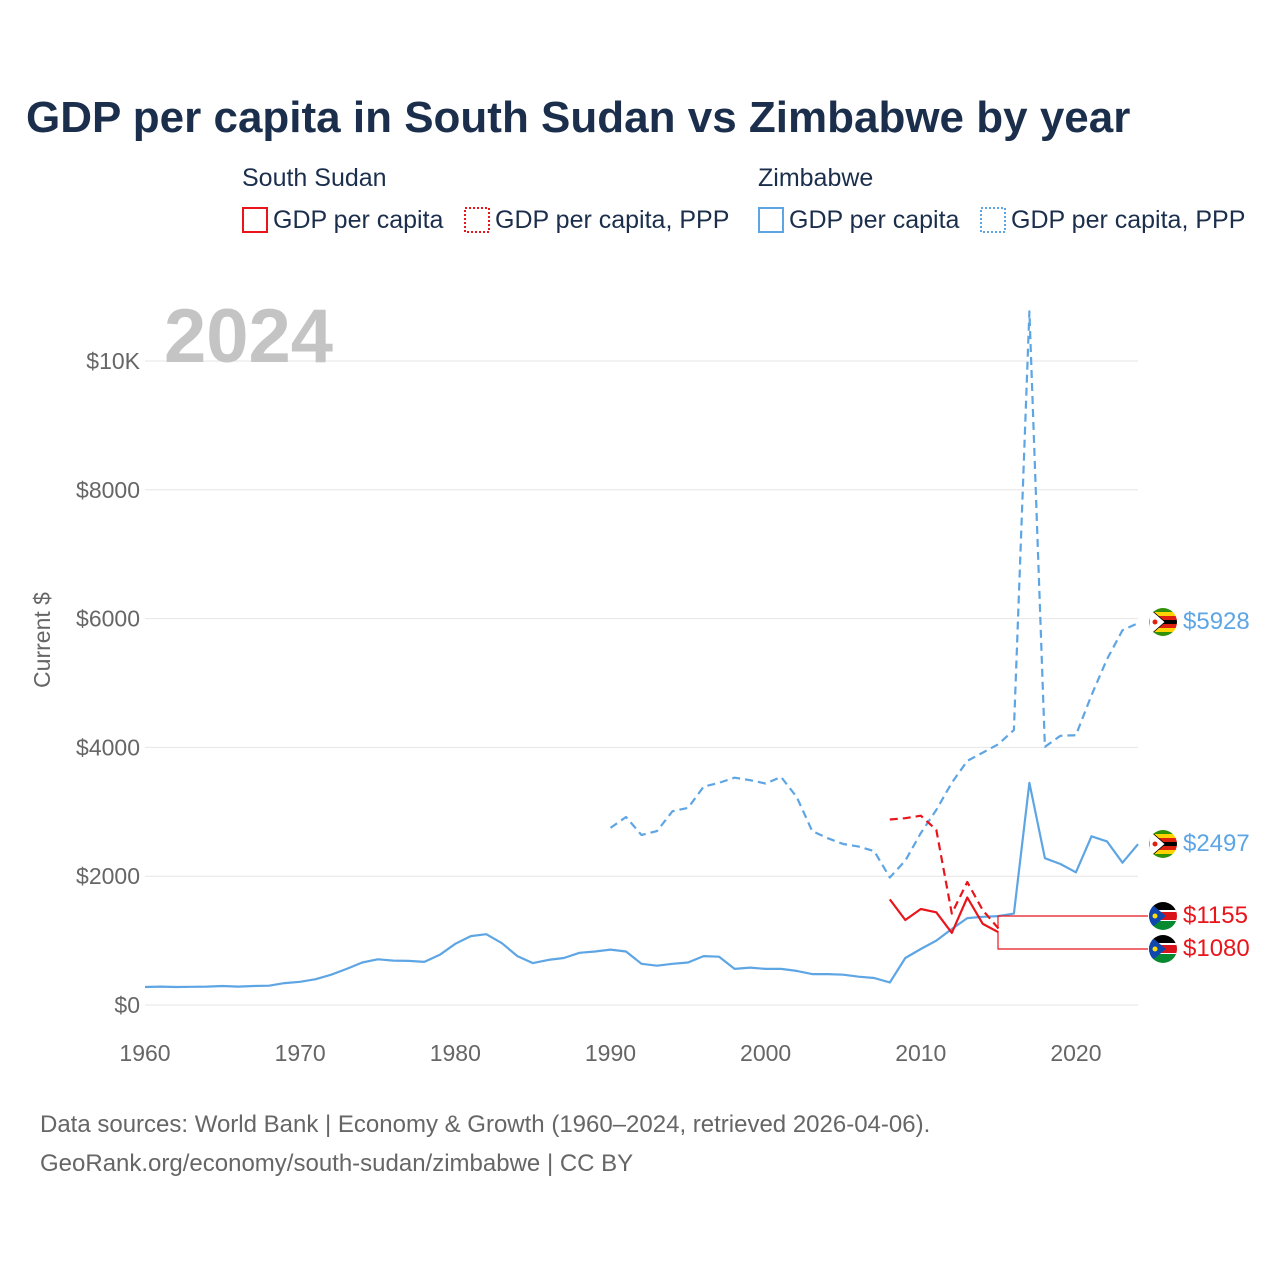  Describe the element at coordinates (113, 361) in the screenshot. I see `y-tick-label: $10K` at that location.